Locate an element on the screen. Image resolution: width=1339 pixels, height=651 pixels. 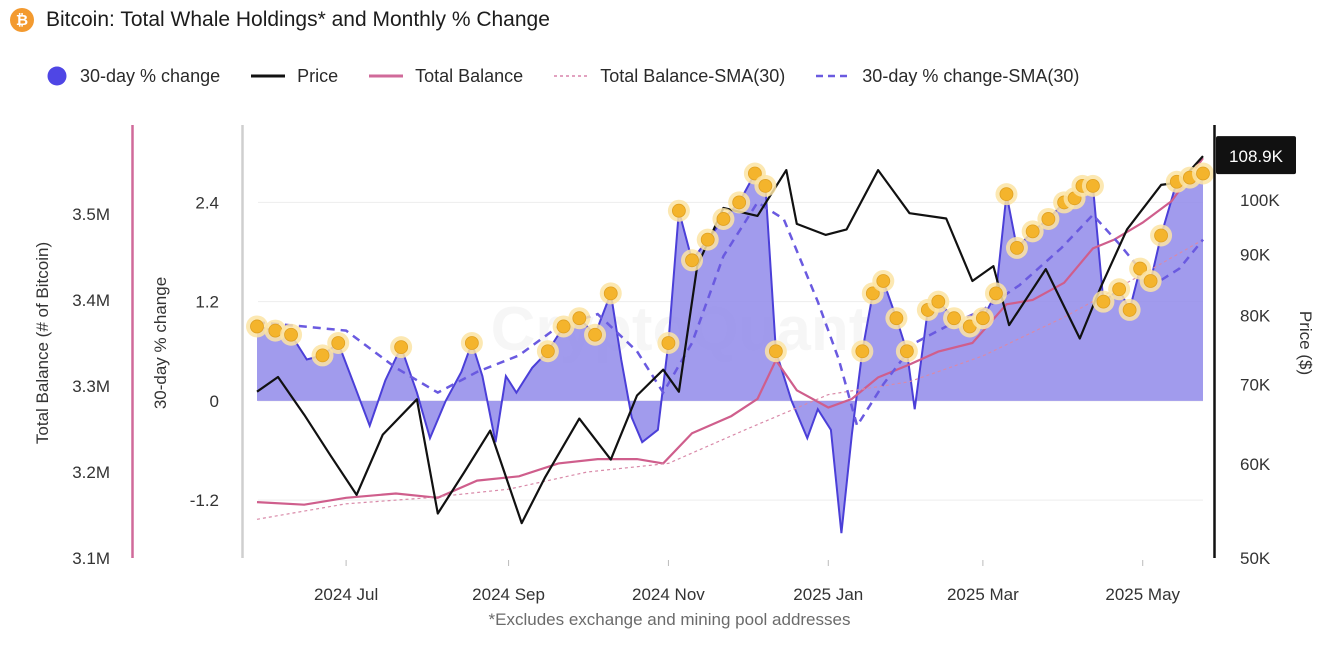
price-tick-label: 70K is located at coordinates (1255, 384).